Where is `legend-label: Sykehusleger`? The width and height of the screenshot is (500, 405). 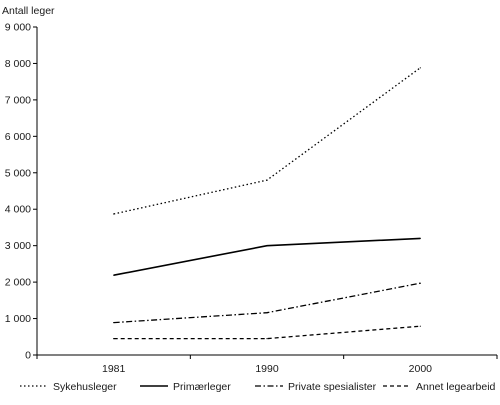 legend-label: Sykehusleger is located at coordinates (85, 387).